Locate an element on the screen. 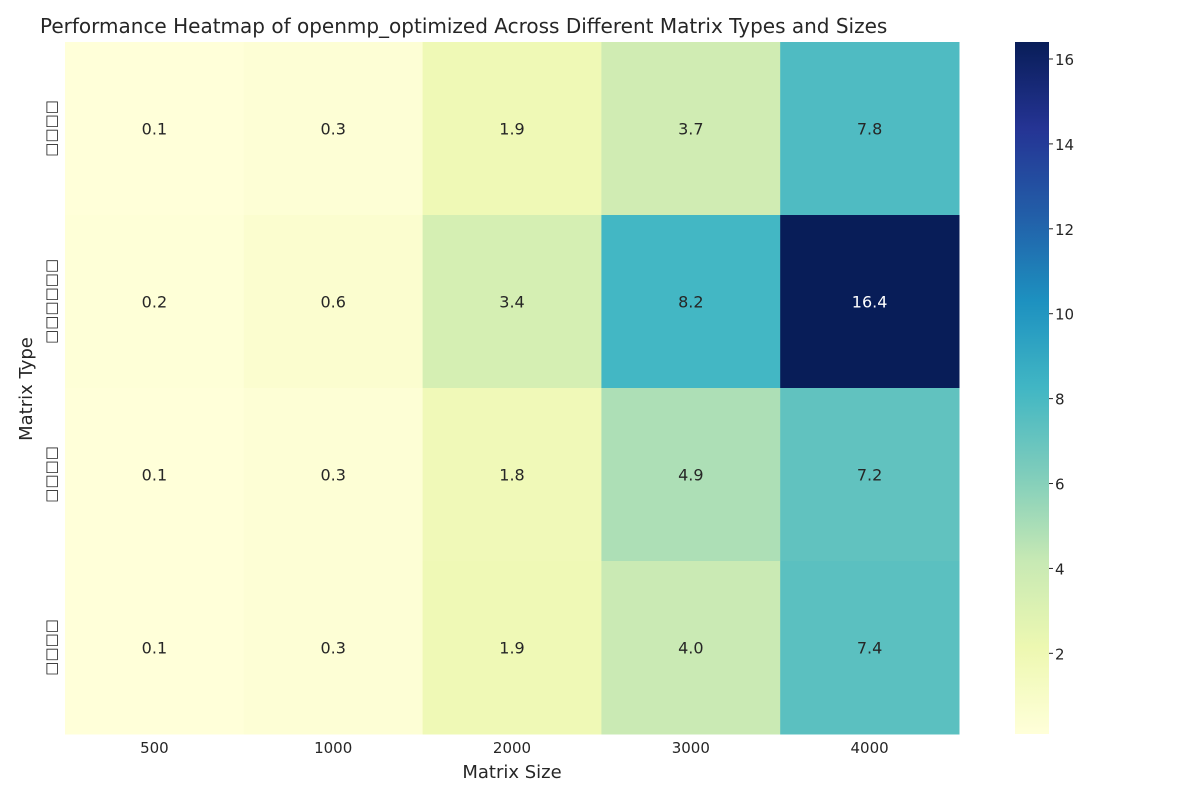 The height and width of the screenshot is (800, 1200). cell-value-label: 3.7 is located at coordinates (690, 129).